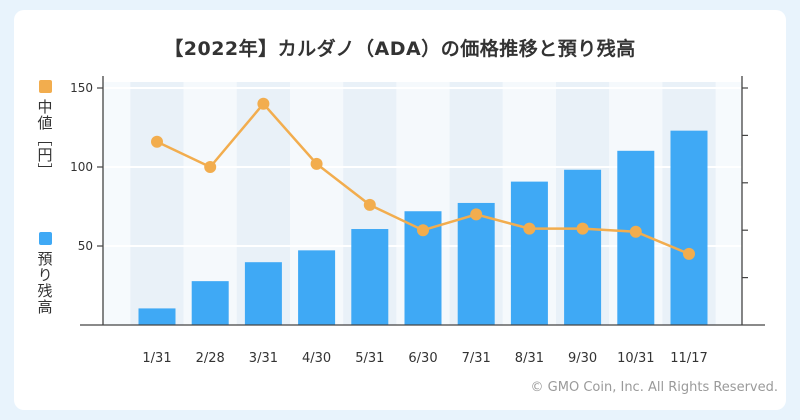 Image resolution: width=800 pixels, height=420 pixels. Describe the element at coordinates (45, 238) in the screenshot. I see `legend-balance-swatch` at that location.